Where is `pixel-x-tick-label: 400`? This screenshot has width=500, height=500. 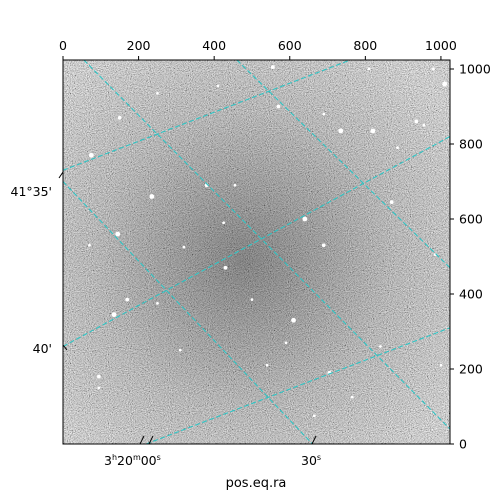
pixel-x-tick-label: 400 is located at coordinates (214, 45).